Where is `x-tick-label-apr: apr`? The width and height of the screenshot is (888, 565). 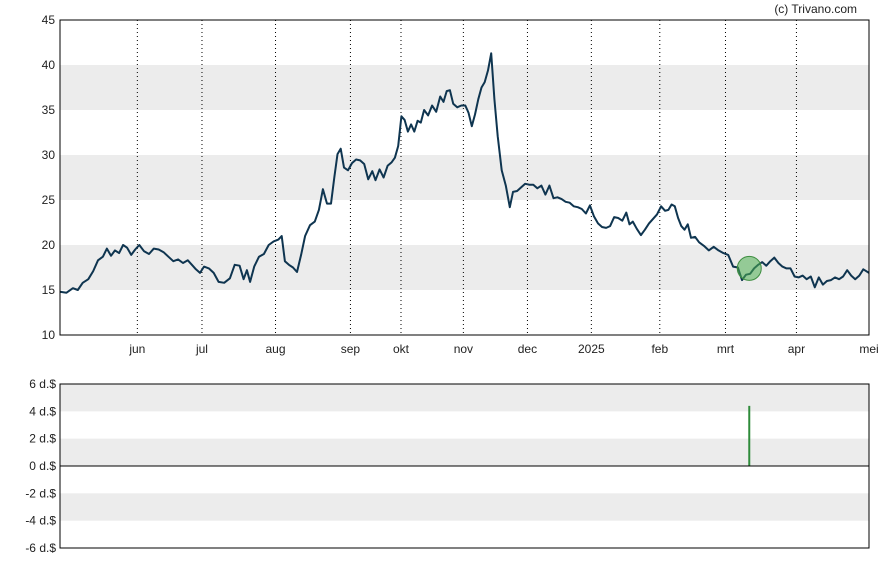 x-tick-label-apr: apr is located at coordinates (796, 349).